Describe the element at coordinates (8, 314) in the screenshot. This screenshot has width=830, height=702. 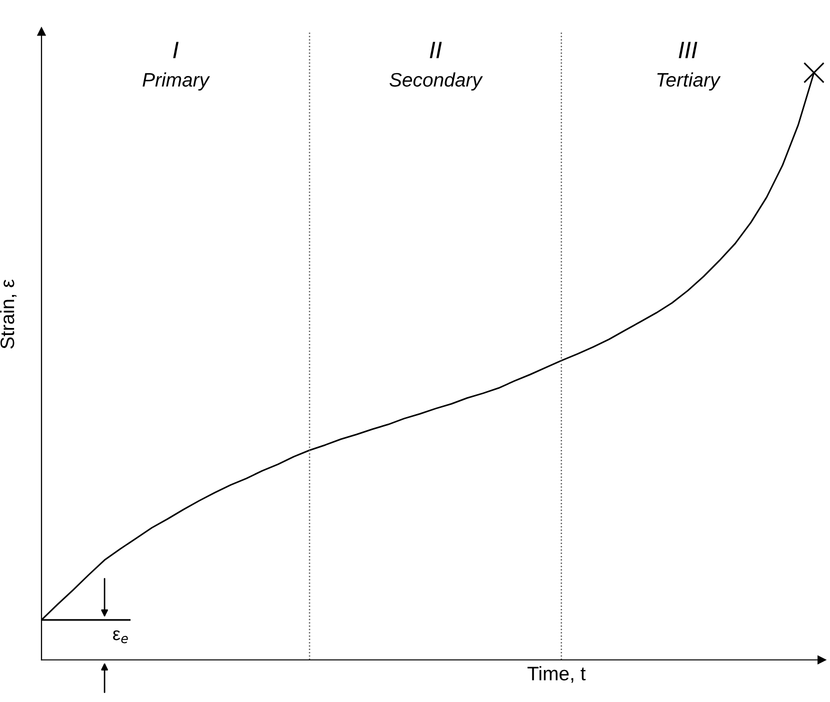
I see `y-axis-title: Strain, ε` at that location.